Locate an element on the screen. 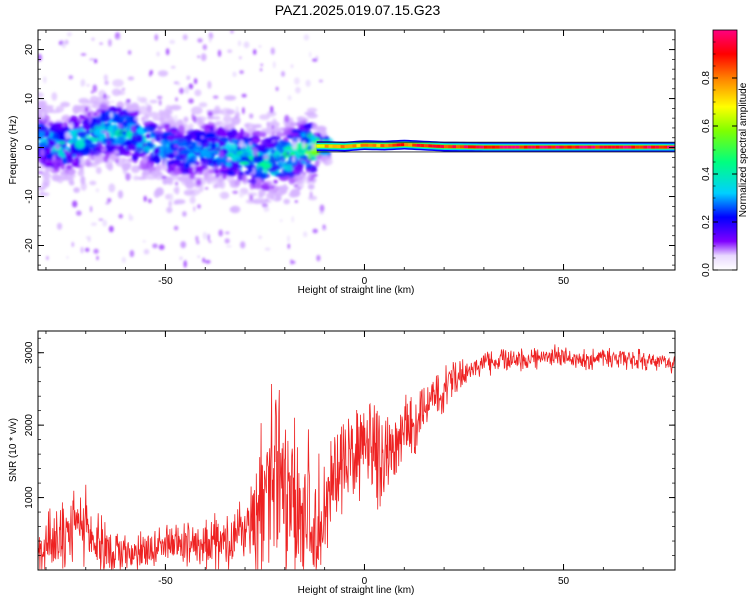  snr-x-tick-label: -50 is located at coordinates (165, 581).